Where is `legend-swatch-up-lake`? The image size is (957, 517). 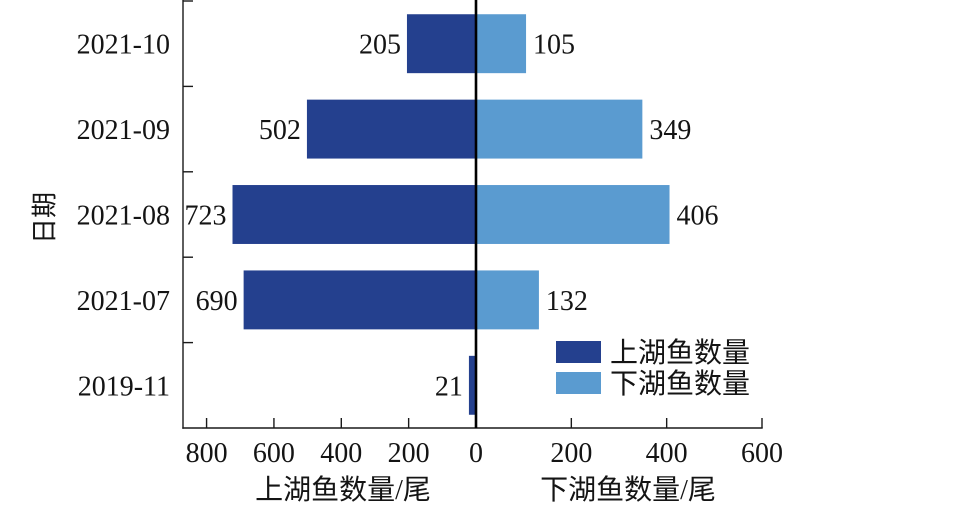 legend-swatch-up-lake is located at coordinates (578, 352).